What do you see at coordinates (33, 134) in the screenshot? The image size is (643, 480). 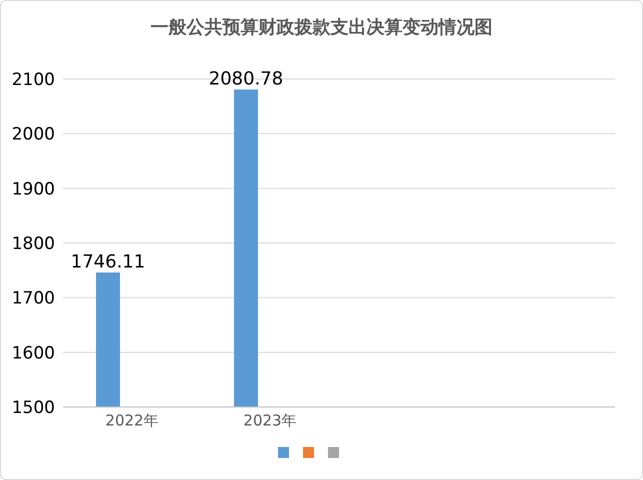 I see `y-tick-label: 2000` at bounding box center [33, 134].